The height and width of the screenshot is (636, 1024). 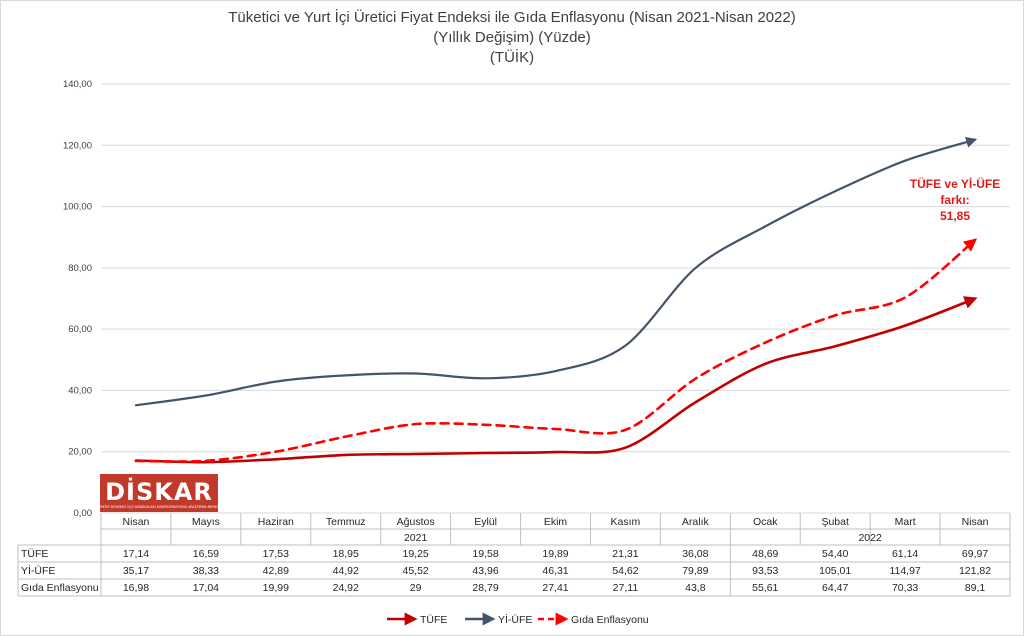 I want to click on annotation-line-0: TÜFE ve Yİ-ÜFE, so click(x=955, y=183).